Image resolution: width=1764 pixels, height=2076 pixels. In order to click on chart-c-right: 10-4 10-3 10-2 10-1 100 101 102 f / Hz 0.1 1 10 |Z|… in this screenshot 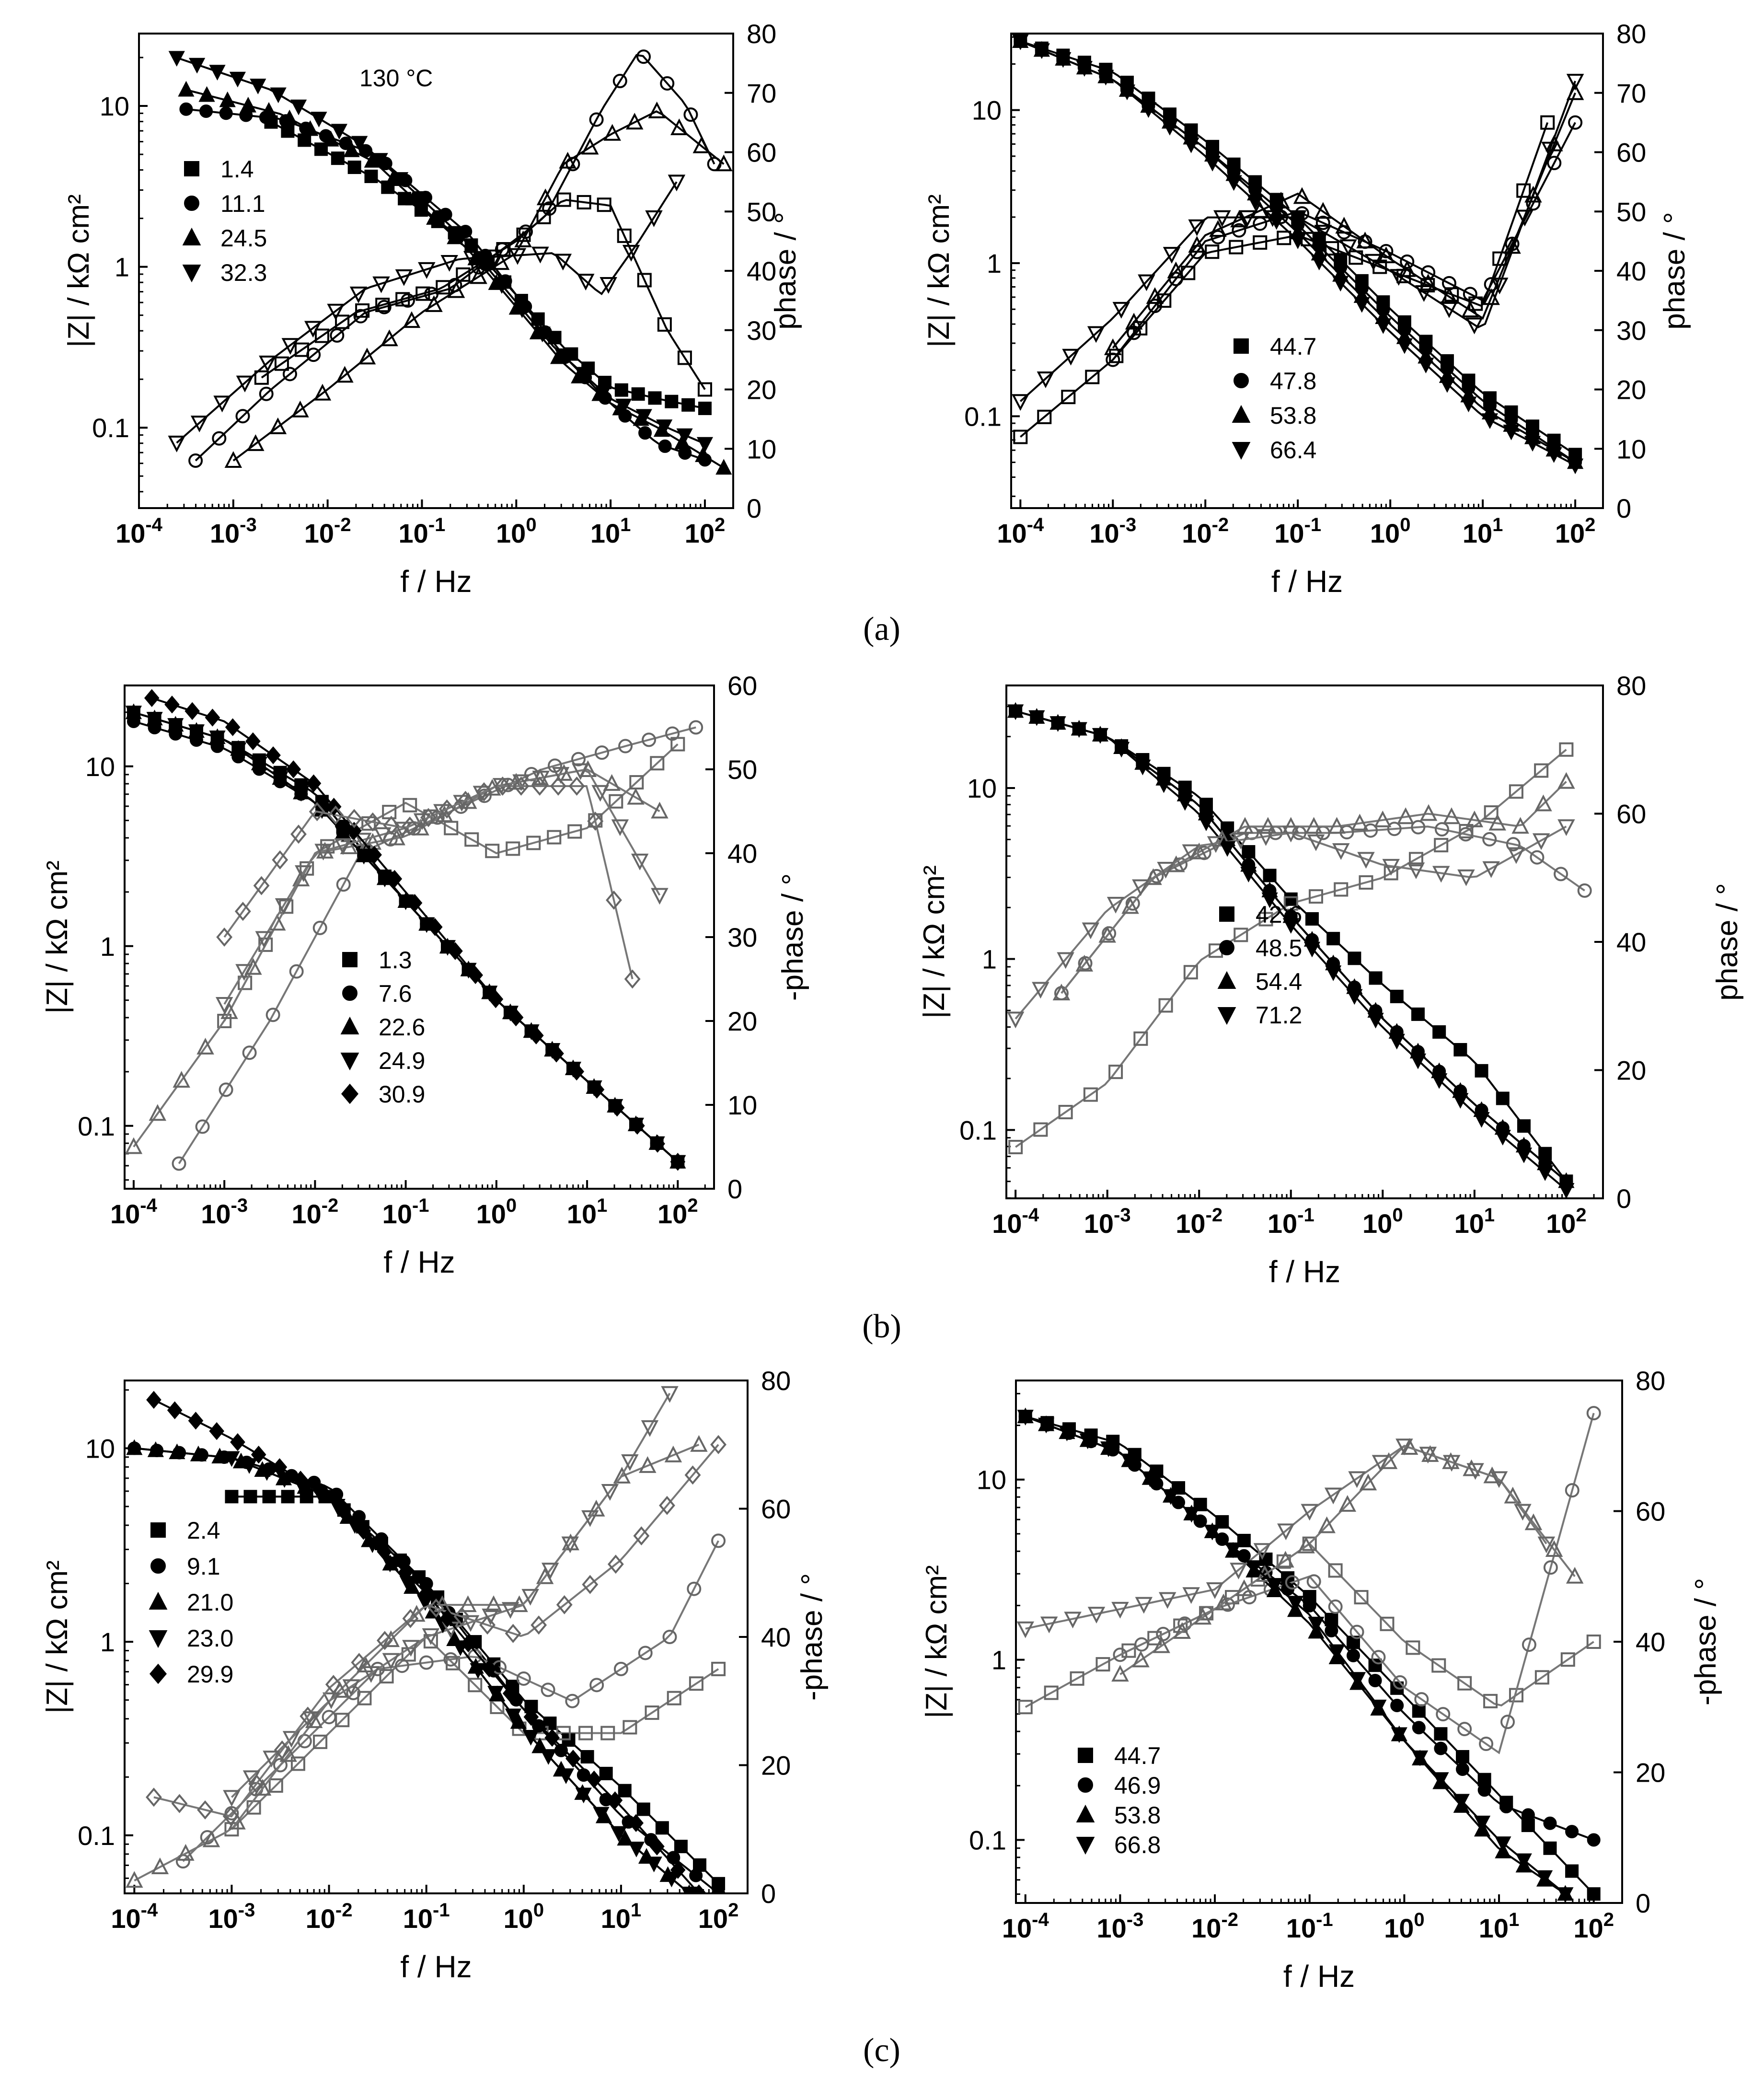, I will do `click(1321, 1680)`.